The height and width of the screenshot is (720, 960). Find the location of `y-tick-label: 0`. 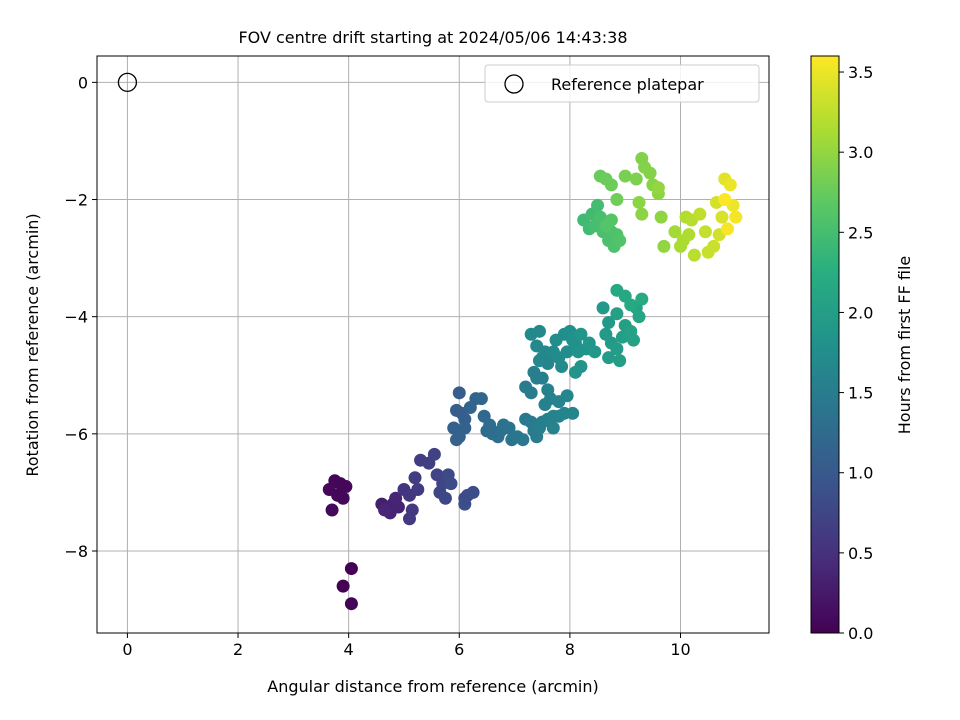

y-tick-label: 0 is located at coordinates (83, 82).